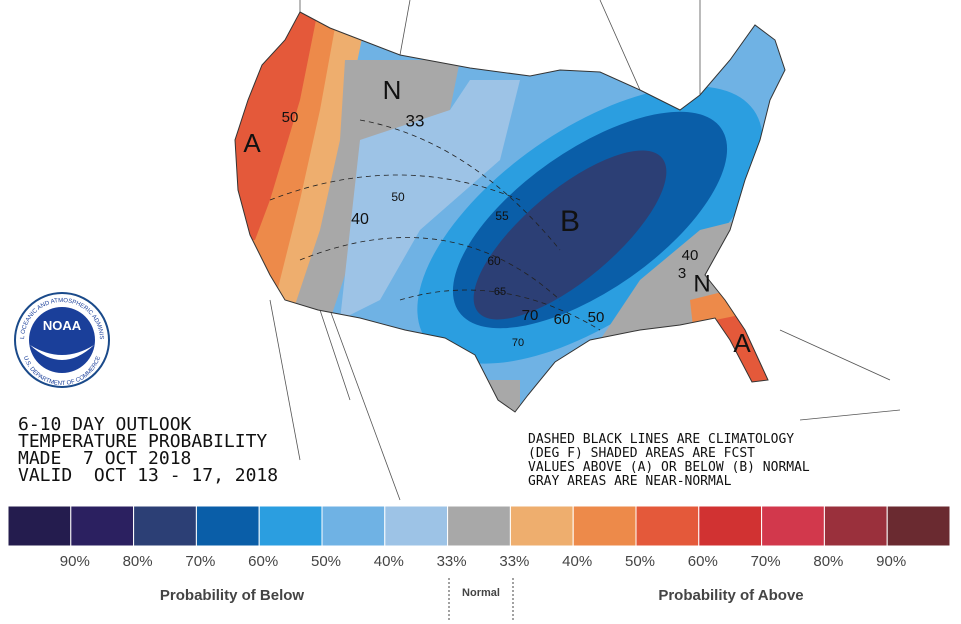 The image size is (961, 624). I want to click on legend-above: Probability of Above, so click(730, 595).